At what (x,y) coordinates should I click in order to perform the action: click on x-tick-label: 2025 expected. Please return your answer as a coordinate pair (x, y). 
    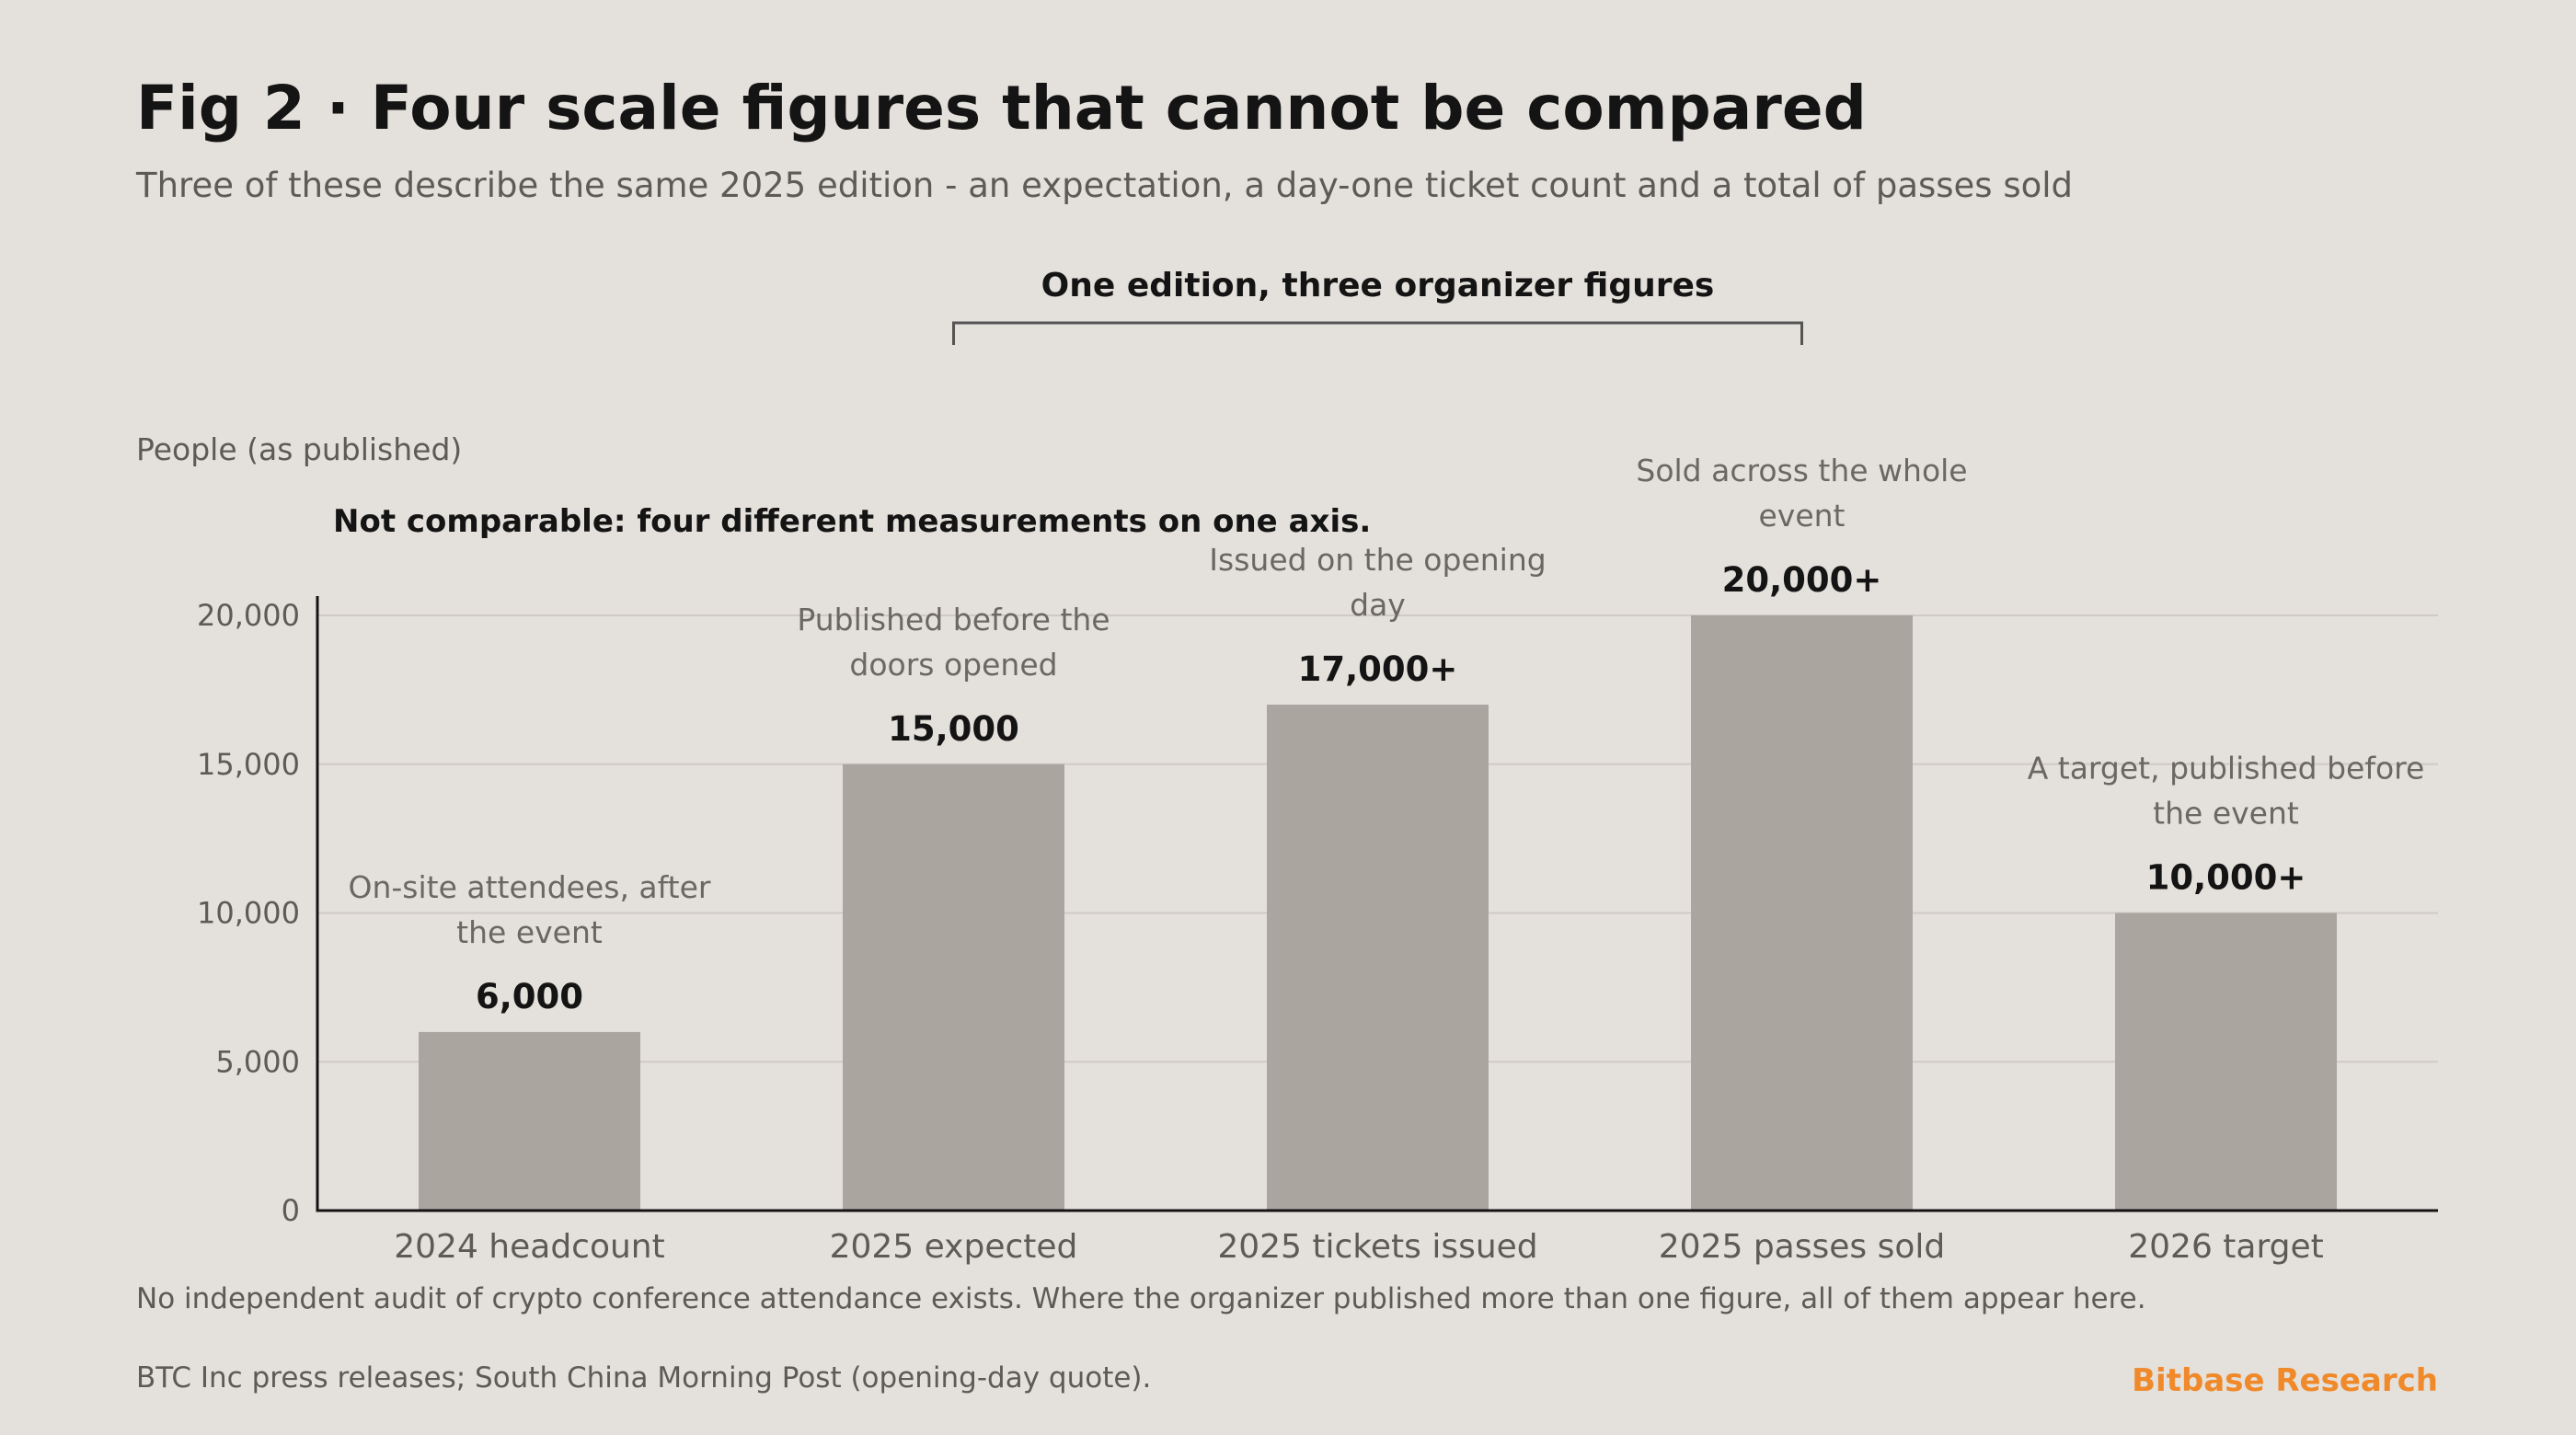
    Looking at the image, I should click on (954, 1247).